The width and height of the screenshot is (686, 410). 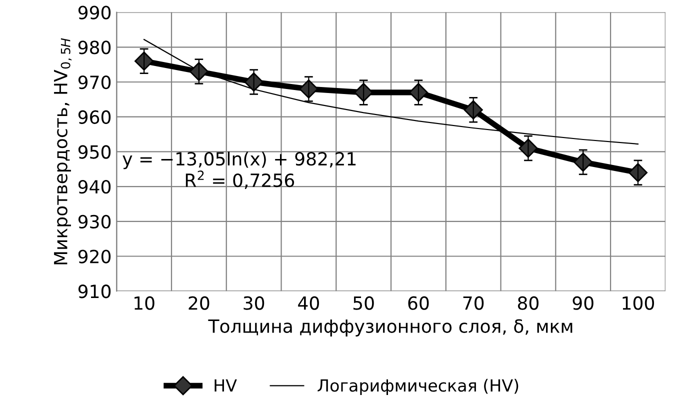 What do you see at coordinates (308, 303) in the screenshot?
I see `x-tick-label: 40` at bounding box center [308, 303].